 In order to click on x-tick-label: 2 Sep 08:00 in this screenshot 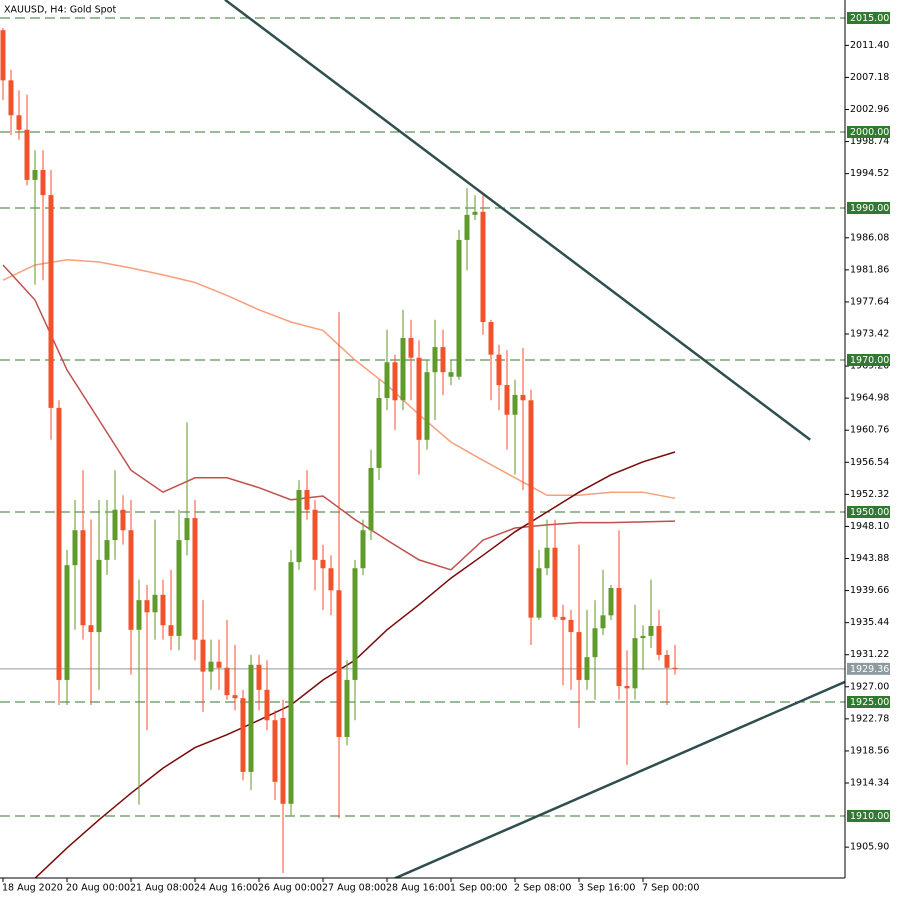, I will do `click(542, 888)`.